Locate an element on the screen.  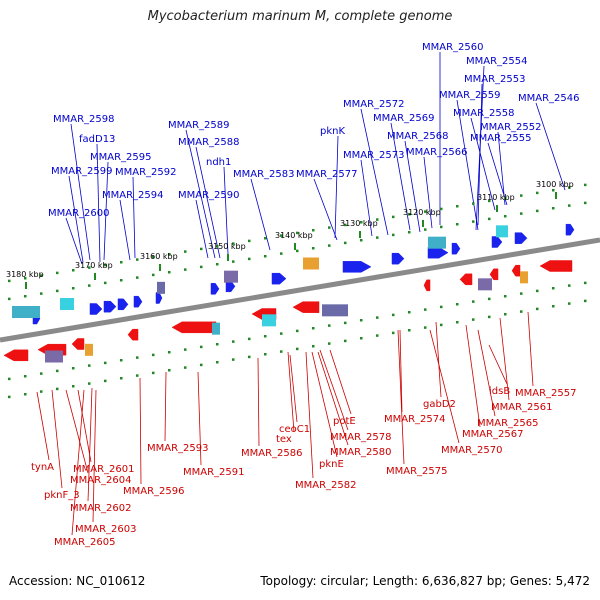
kbp-tick-label: 3100 kbp is located at coordinates (555, 184).